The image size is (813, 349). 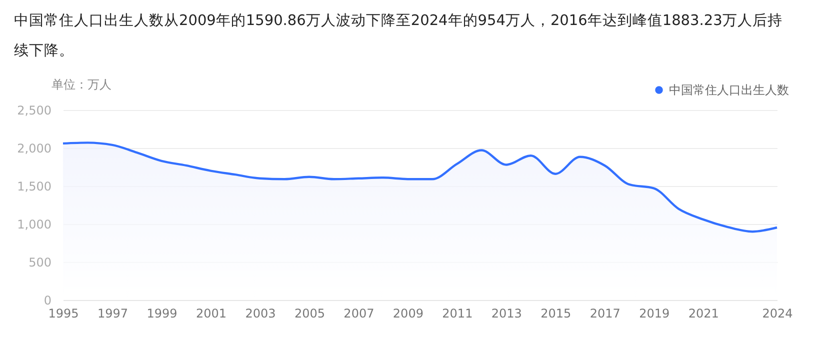 What do you see at coordinates (605, 313) in the screenshot?
I see `x-tick-label: 2017` at bounding box center [605, 313].